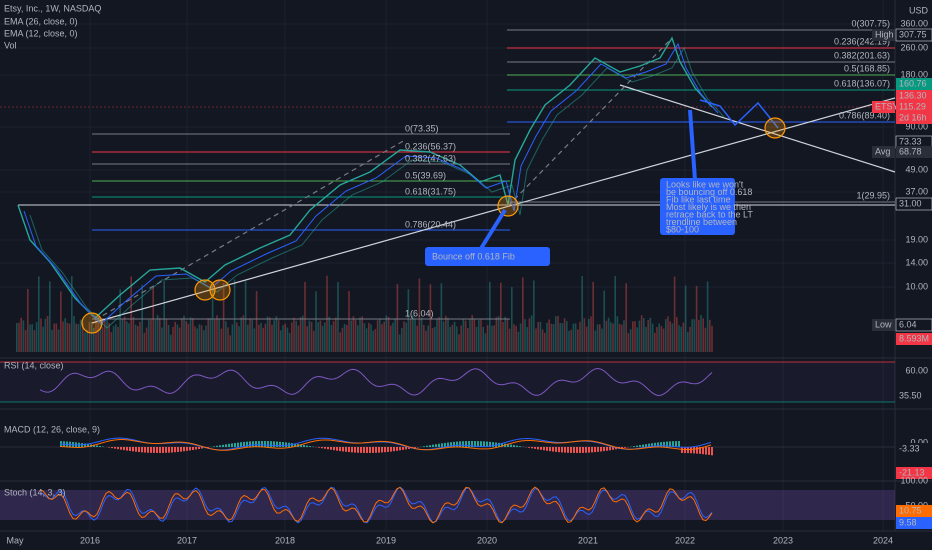 The width and height of the screenshot is (932, 550). Describe the element at coordinates (419, 313) in the screenshot. I see `fib-label: 1(6.04)` at that location.